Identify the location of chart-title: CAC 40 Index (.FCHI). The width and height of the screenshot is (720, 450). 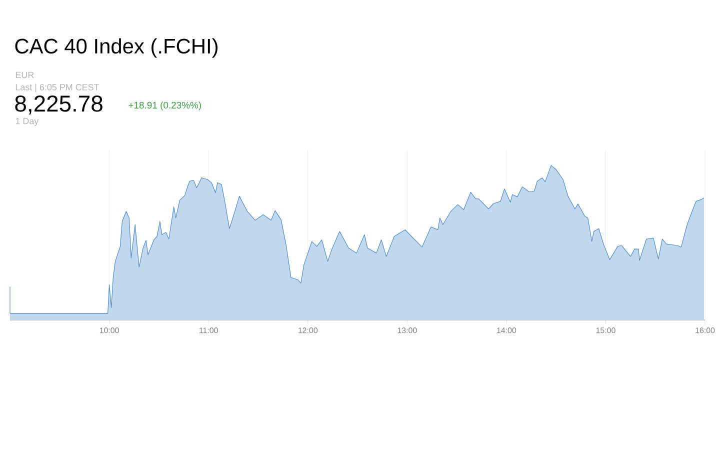
(116, 48).